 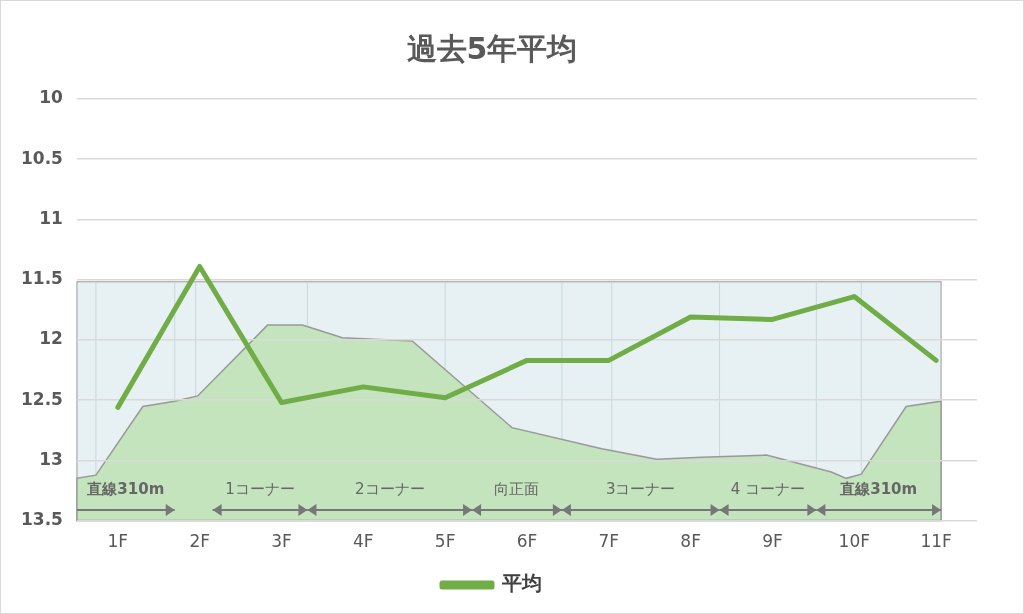 I want to click on y-tick-label: 10.5, so click(x=41, y=157).